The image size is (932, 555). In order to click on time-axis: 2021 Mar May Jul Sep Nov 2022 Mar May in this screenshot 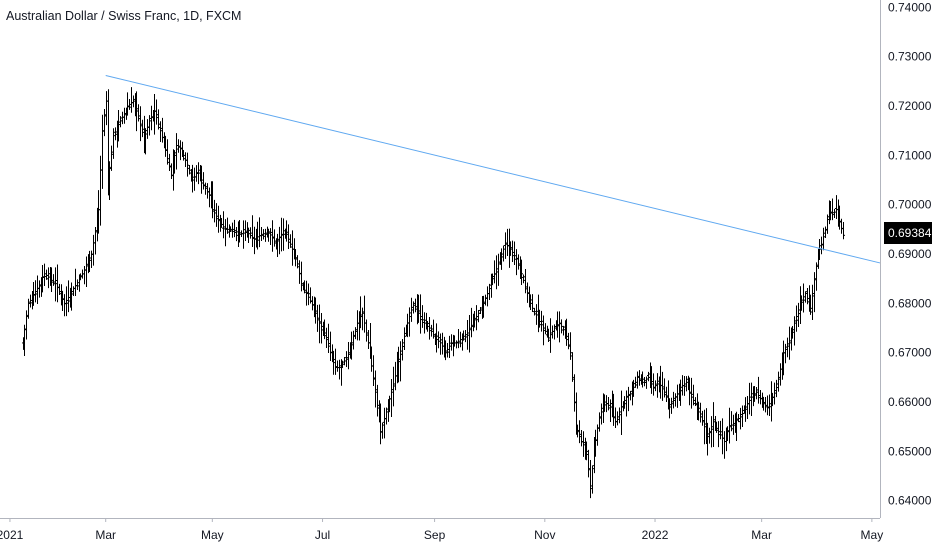, I will do `click(441, 530)`.